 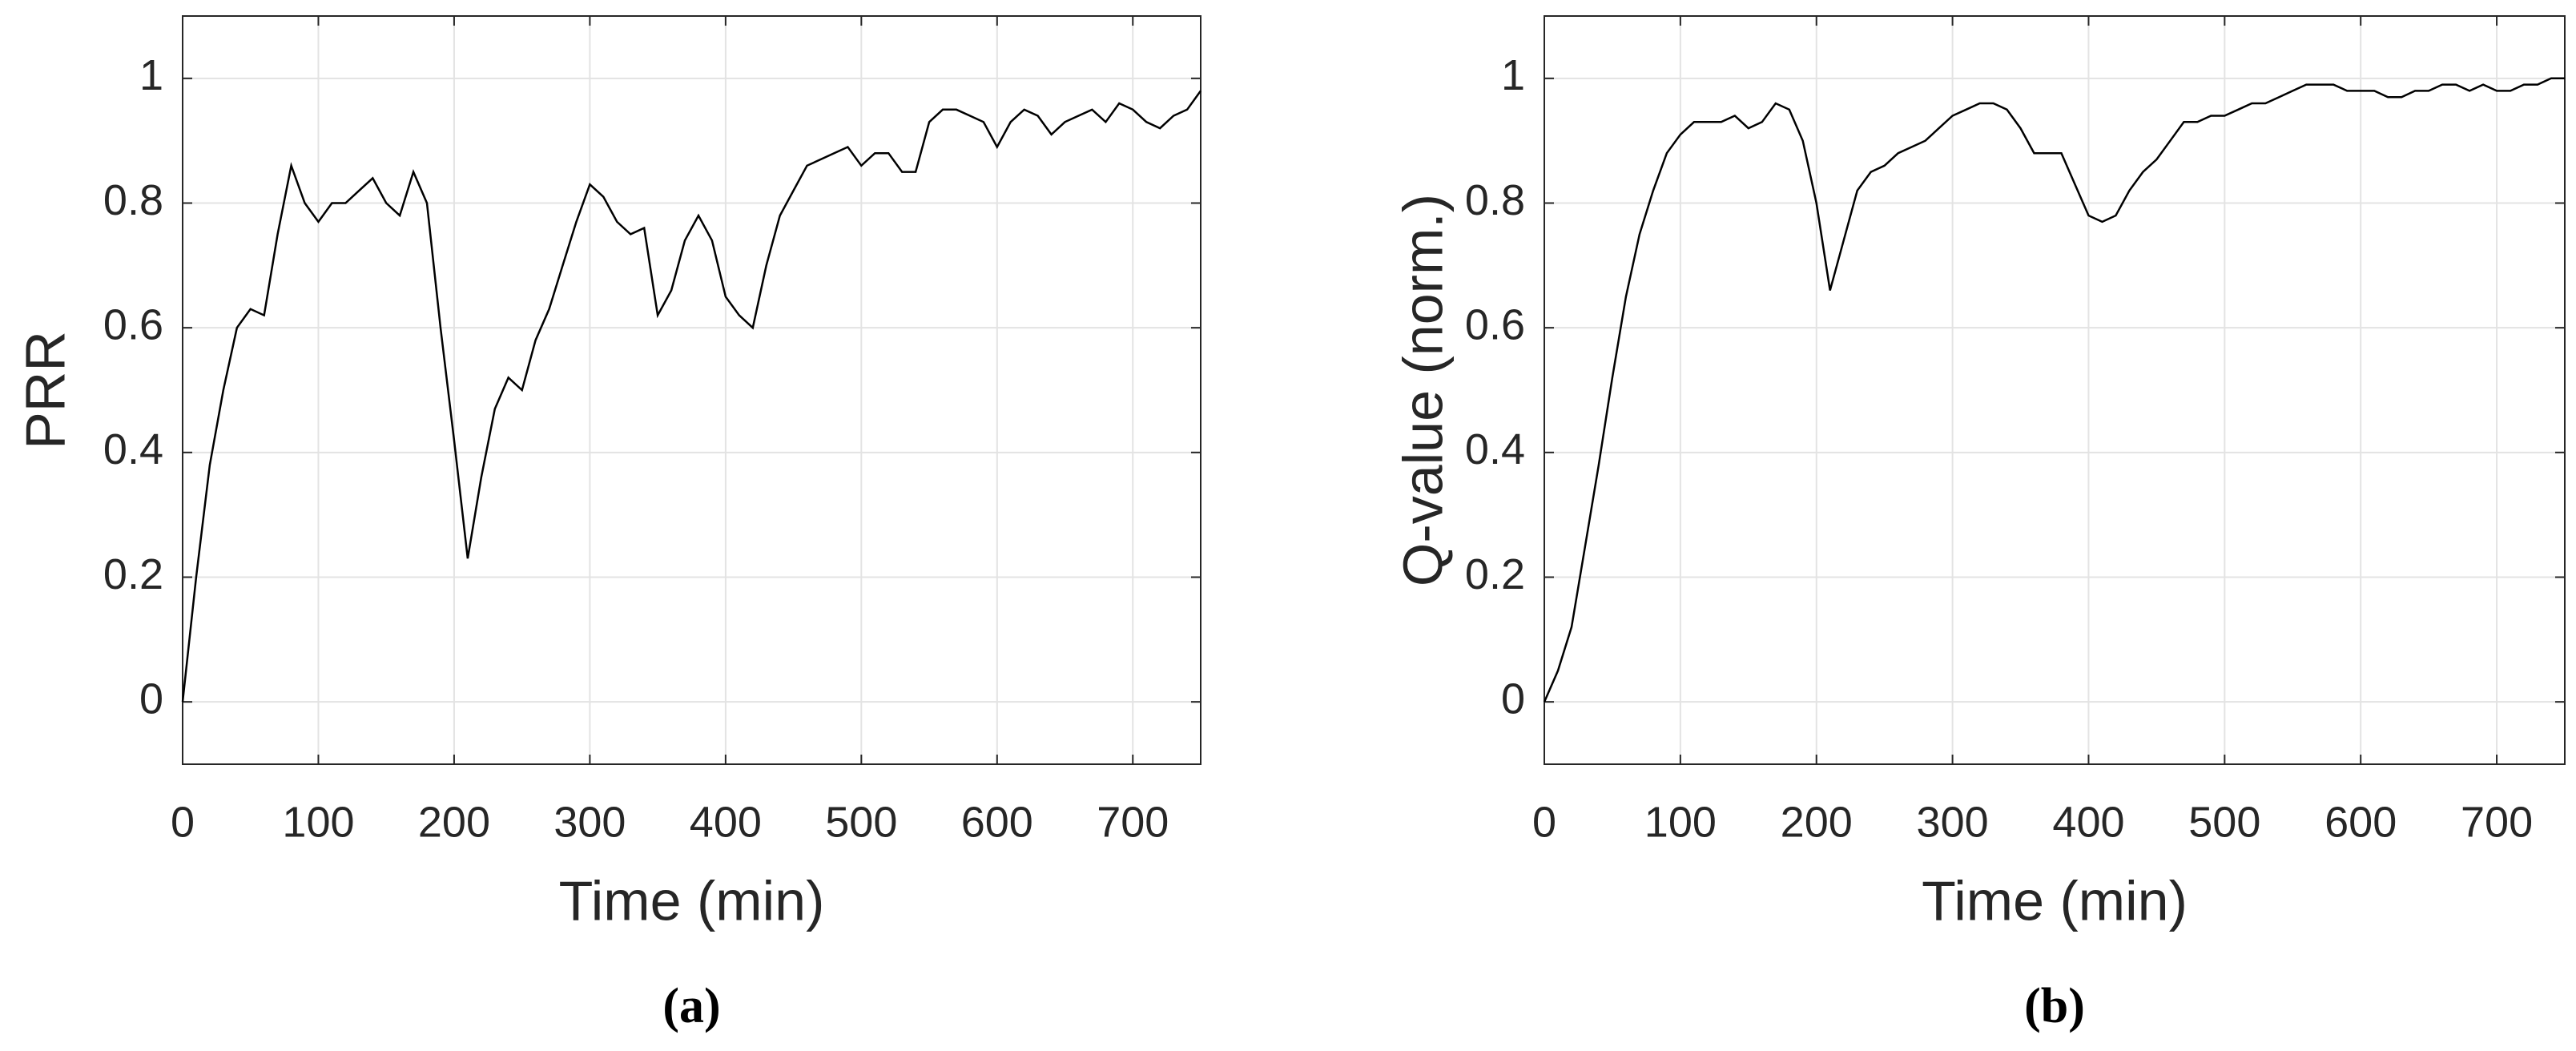 What do you see at coordinates (45, 390) in the screenshot?
I see `y-axis-label: PRR` at bounding box center [45, 390].